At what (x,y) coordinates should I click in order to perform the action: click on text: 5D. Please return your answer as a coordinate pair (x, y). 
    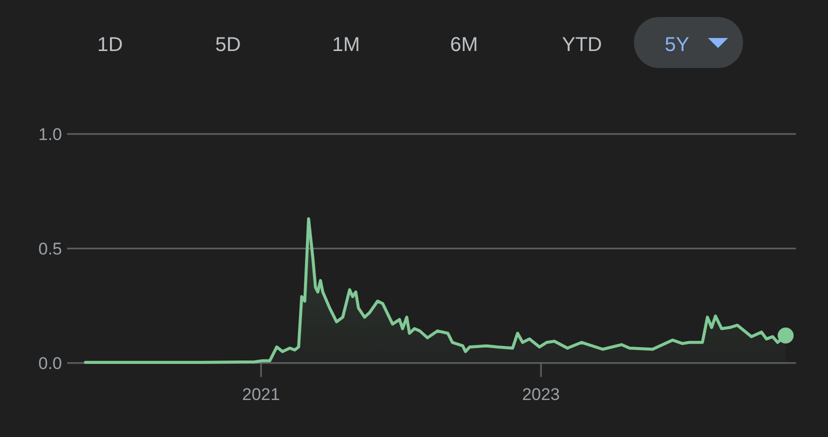
    Looking at the image, I should click on (228, 45).